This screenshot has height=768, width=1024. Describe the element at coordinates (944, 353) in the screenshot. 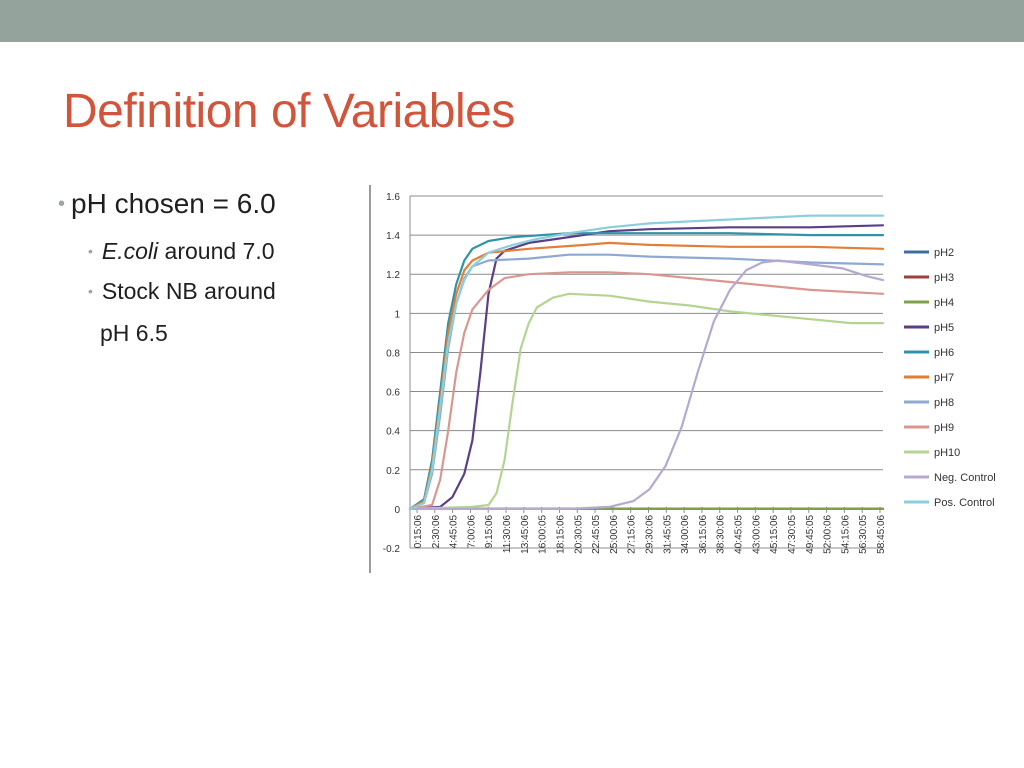

I see `legend-label-ph6: pH6` at that location.